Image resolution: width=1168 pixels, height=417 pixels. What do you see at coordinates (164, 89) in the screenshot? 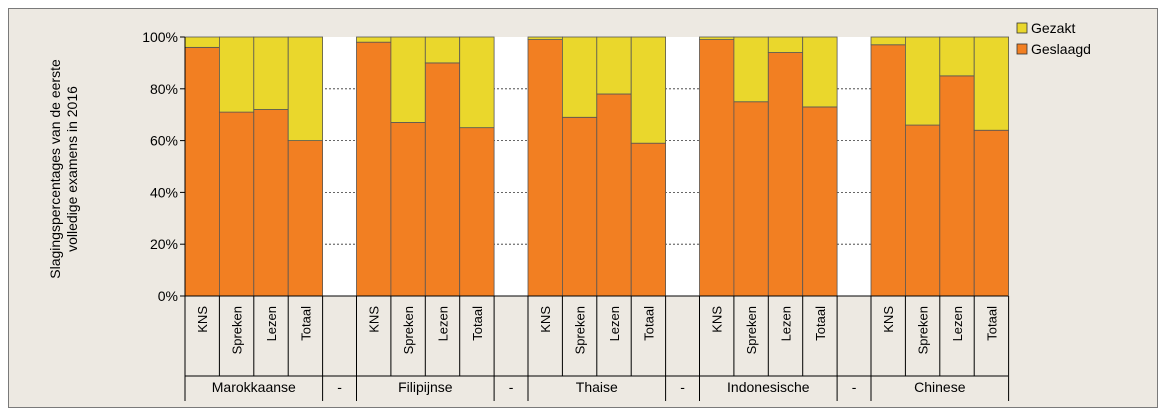
I see `y-tick-label: 80%` at bounding box center [164, 89].